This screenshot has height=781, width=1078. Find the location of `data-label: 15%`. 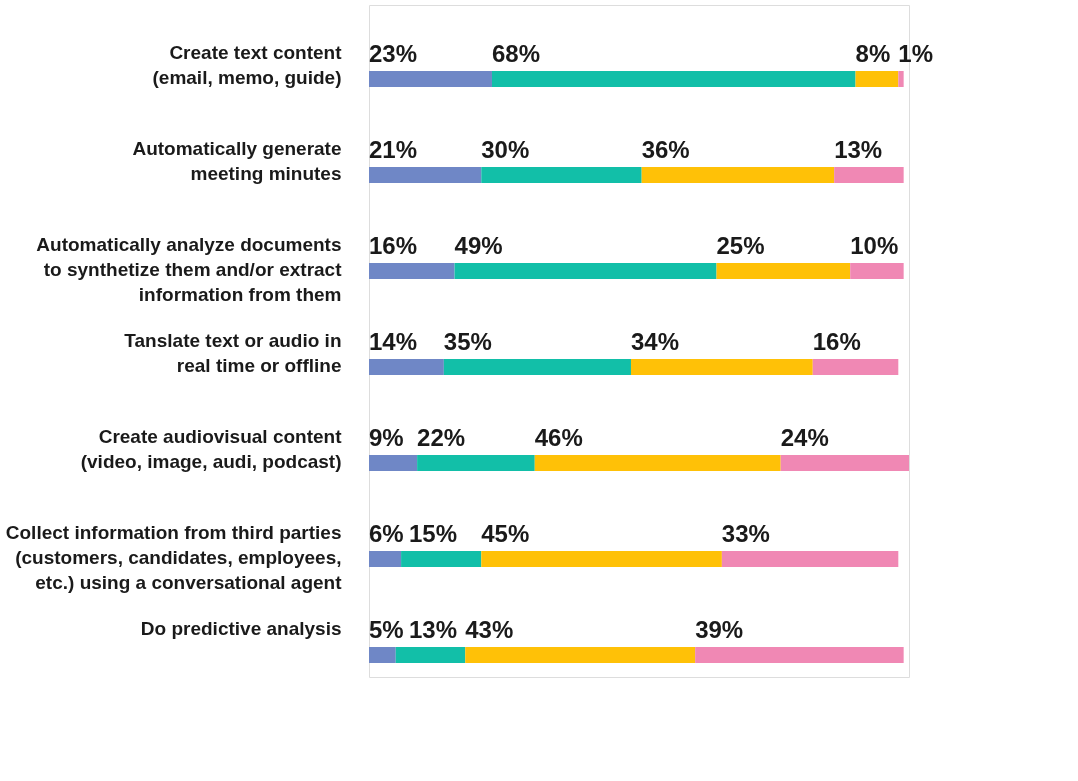

data-label: 15% is located at coordinates (433, 533).